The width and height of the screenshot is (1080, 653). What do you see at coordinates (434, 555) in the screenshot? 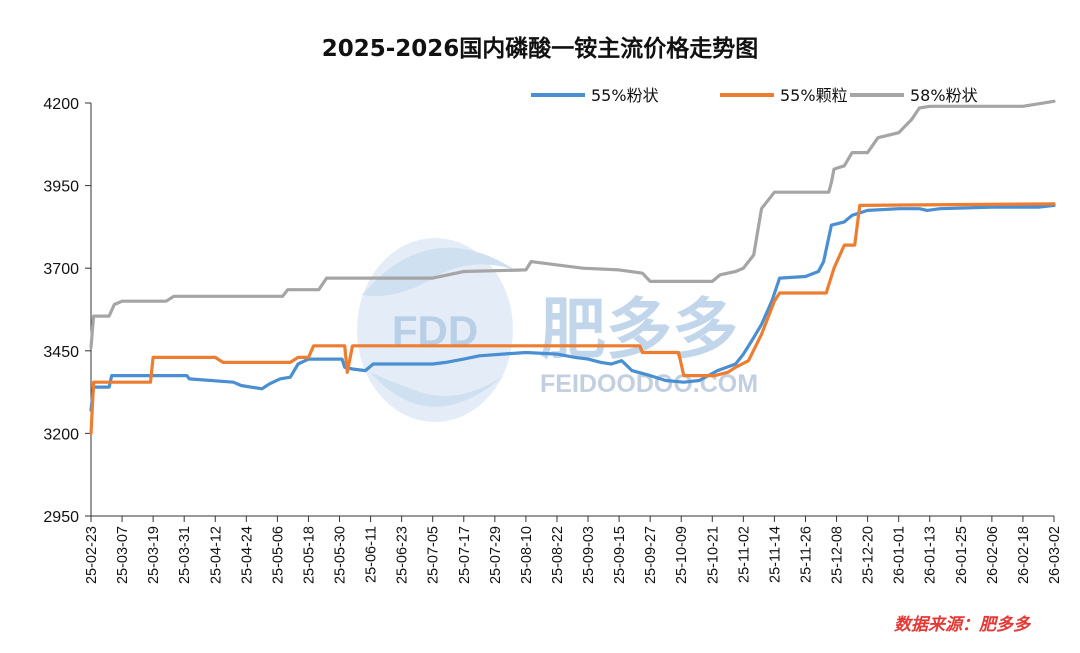
I see `x-tick-label: 25-07-05` at bounding box center [434, 555].